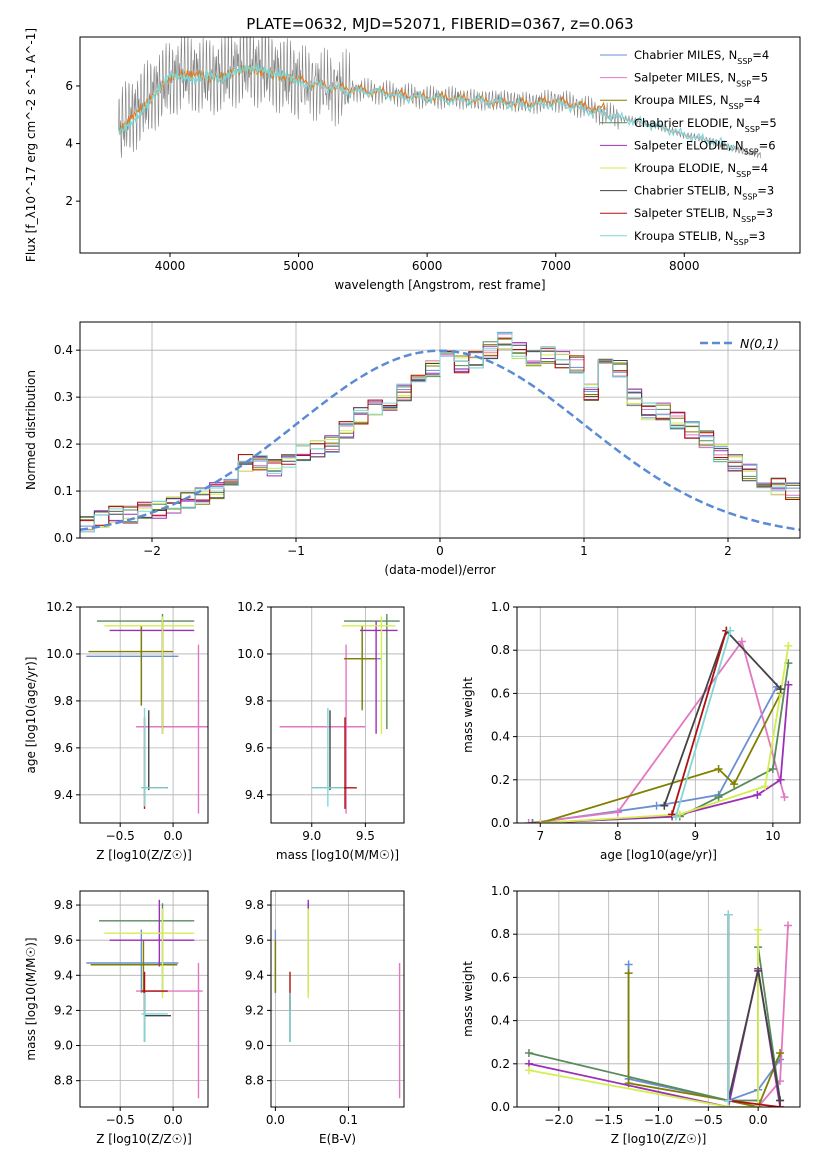 This screenshot has width=819, height=1170. I want to click on x-tick-label: −1, so click(296, 551).